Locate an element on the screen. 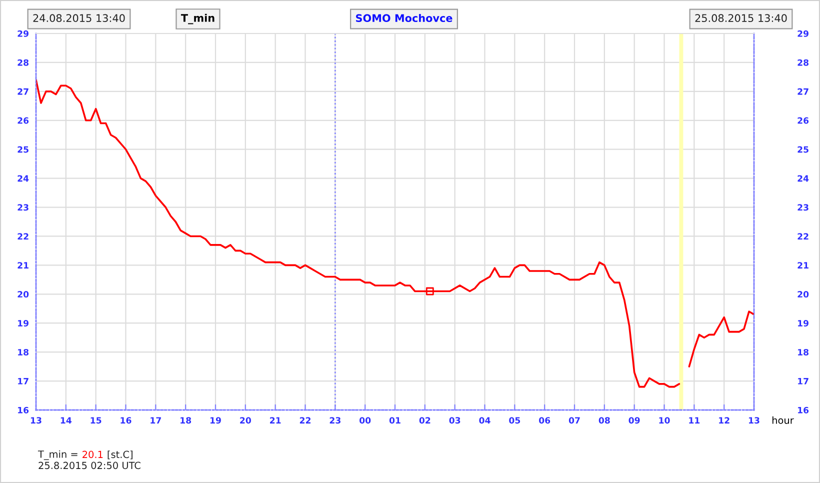 The height and width of the screenshot is (483, 820). y2-tick-label: 23 is located at coordinates (23, 207).